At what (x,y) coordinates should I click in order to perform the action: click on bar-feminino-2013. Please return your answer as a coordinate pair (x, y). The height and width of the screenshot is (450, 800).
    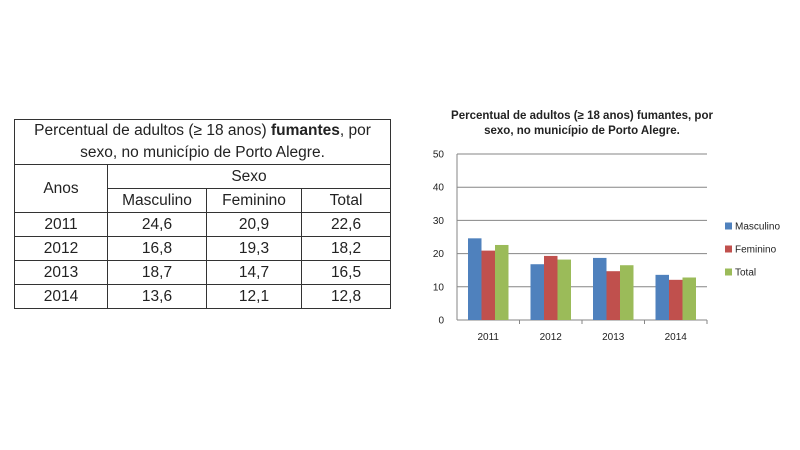
    Looking at the image, I should click on (613, 295).